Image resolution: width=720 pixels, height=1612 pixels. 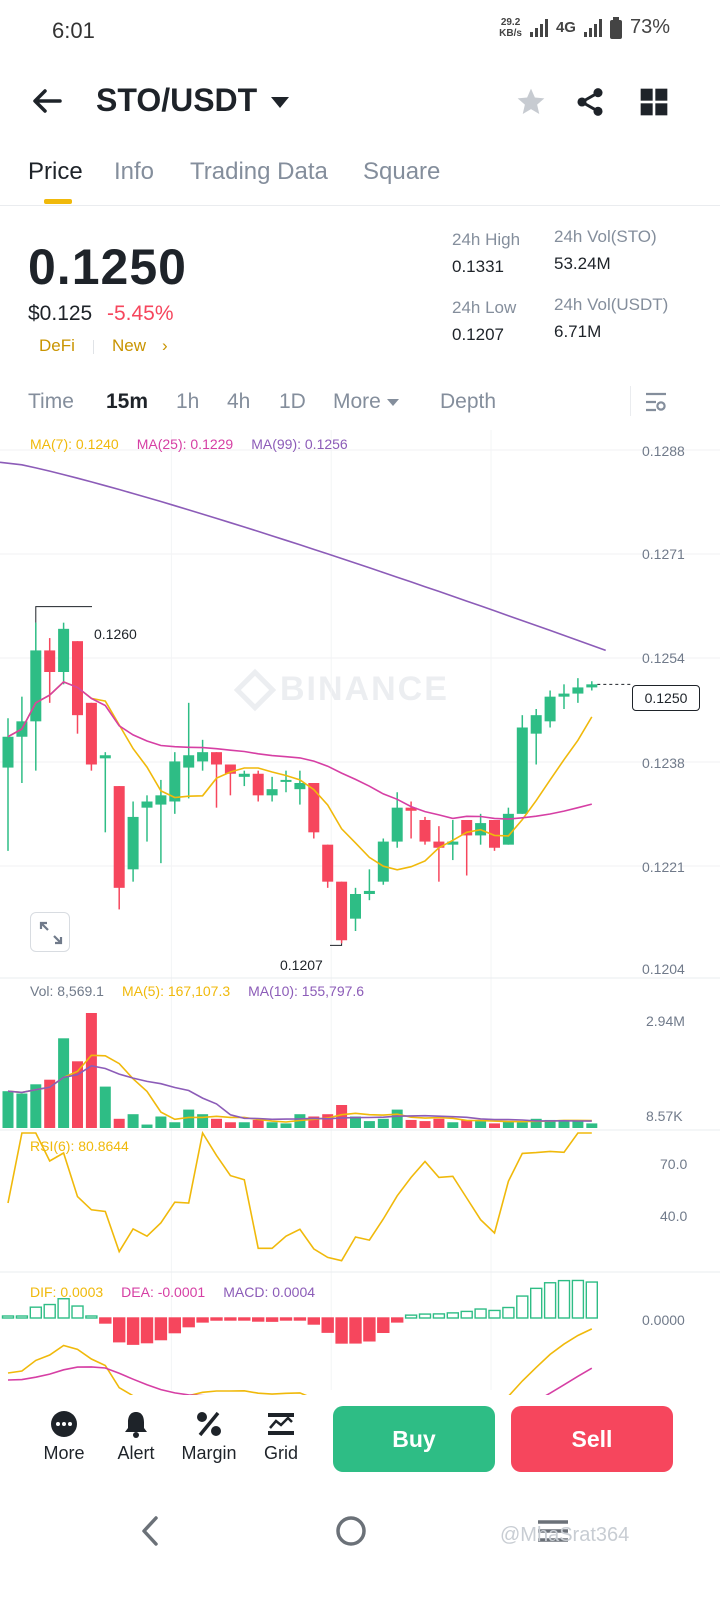 I want to click on interval-more-label: More, so click(x=357, y=401).